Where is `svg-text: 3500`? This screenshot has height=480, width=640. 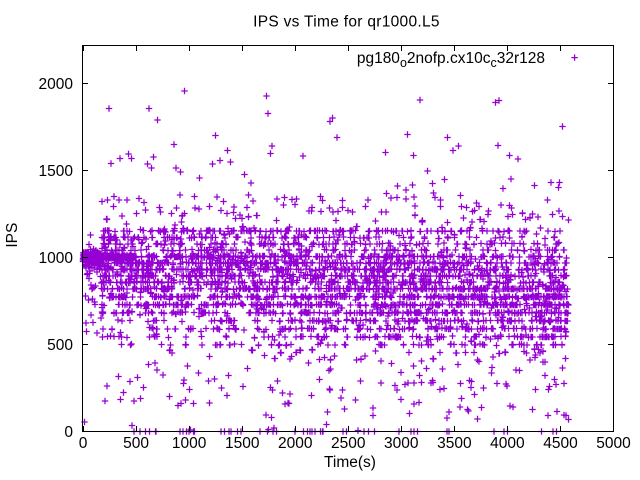
svg-text: 3500 is located at coordinates (454, 443).